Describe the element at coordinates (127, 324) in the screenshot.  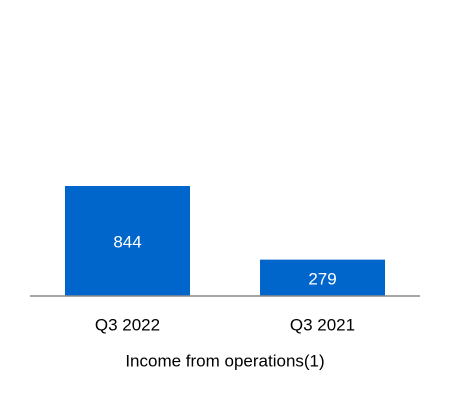
I see `x-tick-label: Q3 2022` at that location.